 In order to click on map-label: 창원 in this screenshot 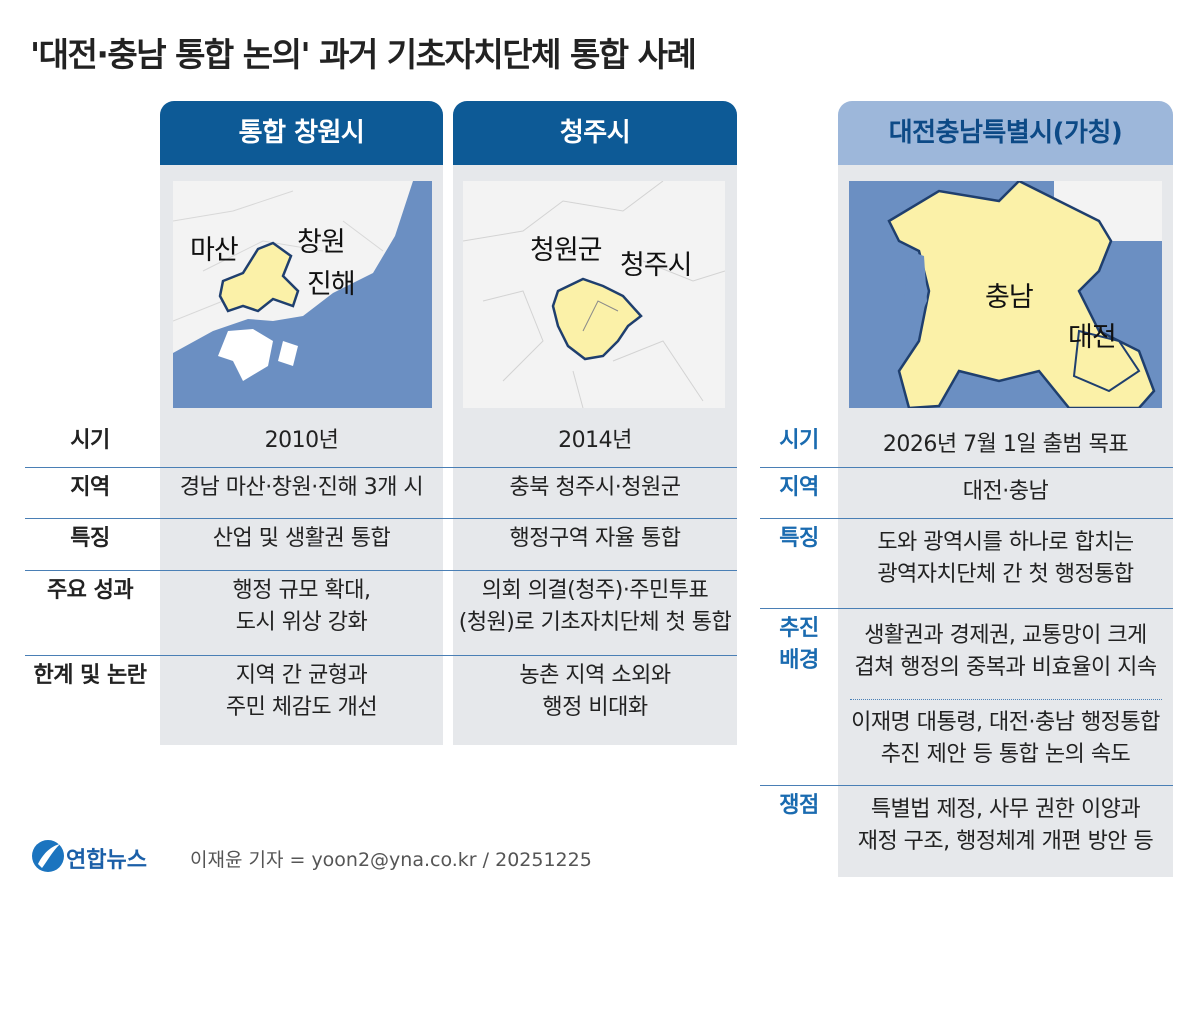, I will do `click(321, 242)`.